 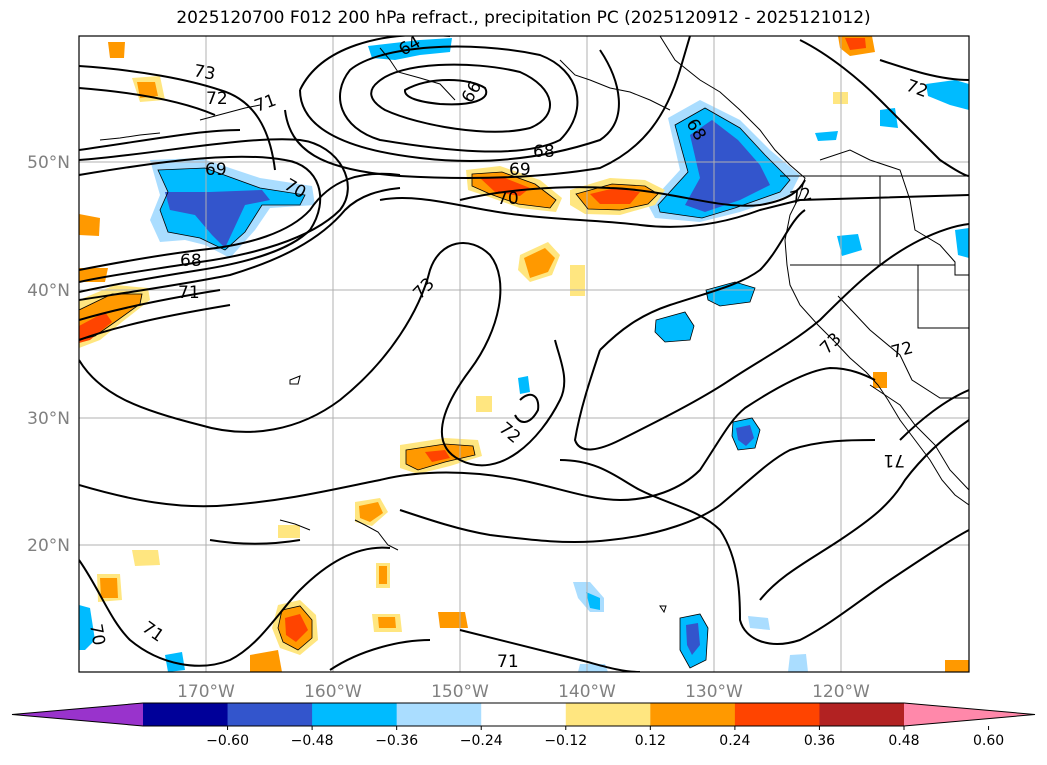 I want to click on lon-label: 150°W, so click(x=460, y=692).